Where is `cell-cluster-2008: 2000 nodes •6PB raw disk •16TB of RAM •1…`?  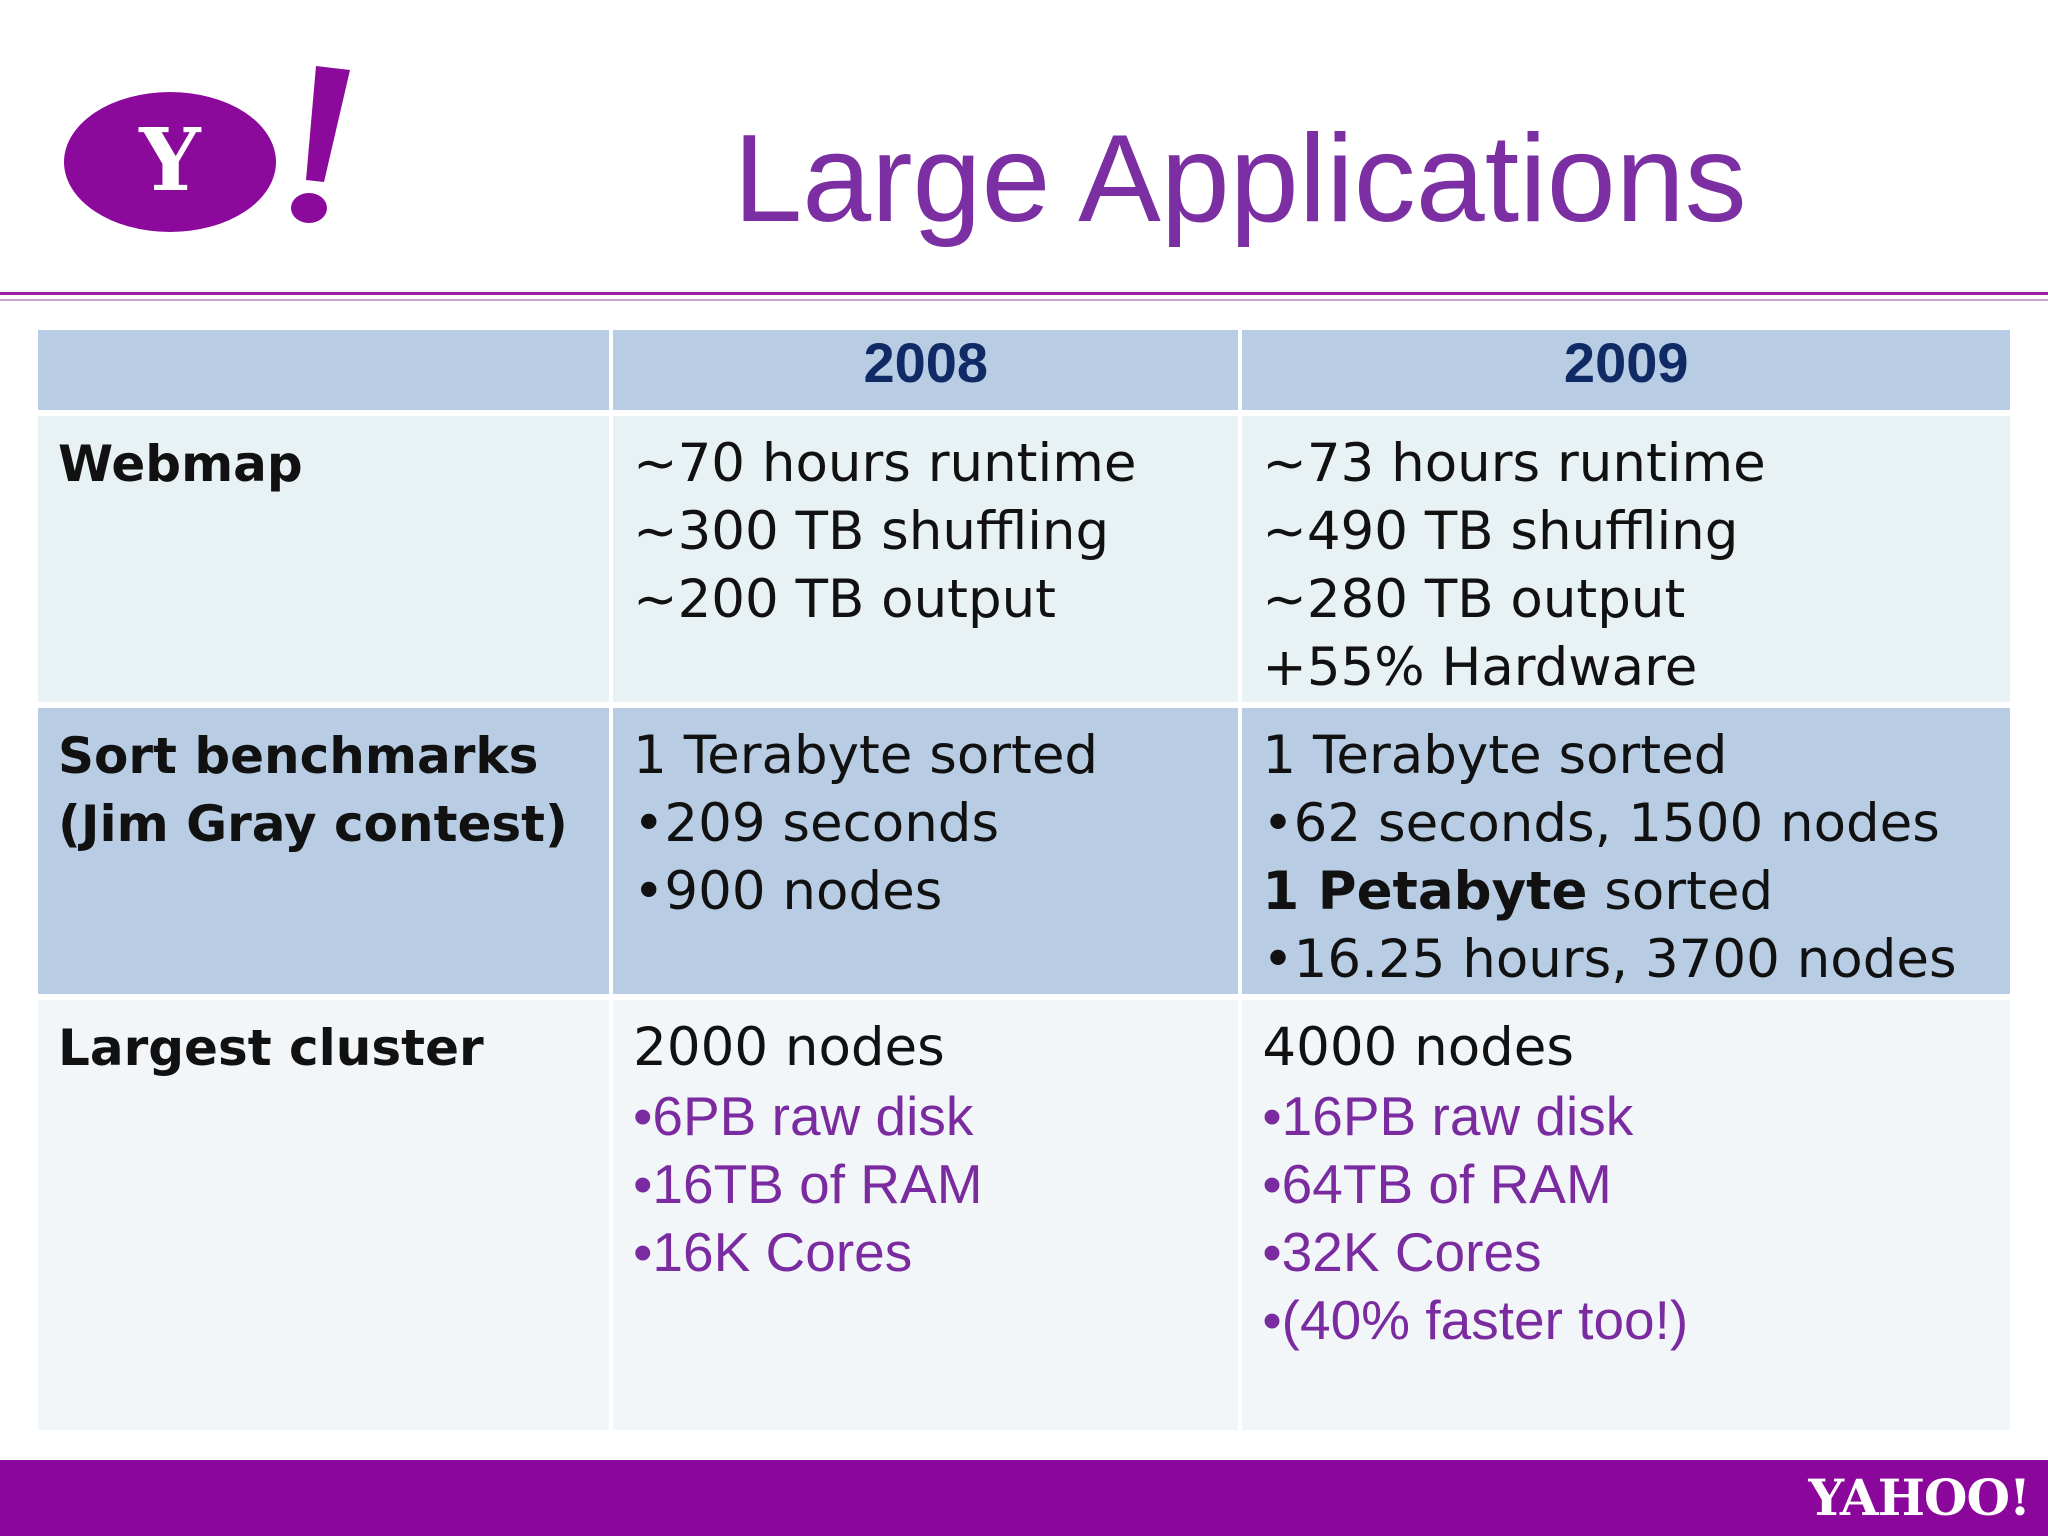 cell-cluster-2008: 2000 nodes •6PB raw disk •16TB of RAM •1… is located at coordinates (926, 1215).